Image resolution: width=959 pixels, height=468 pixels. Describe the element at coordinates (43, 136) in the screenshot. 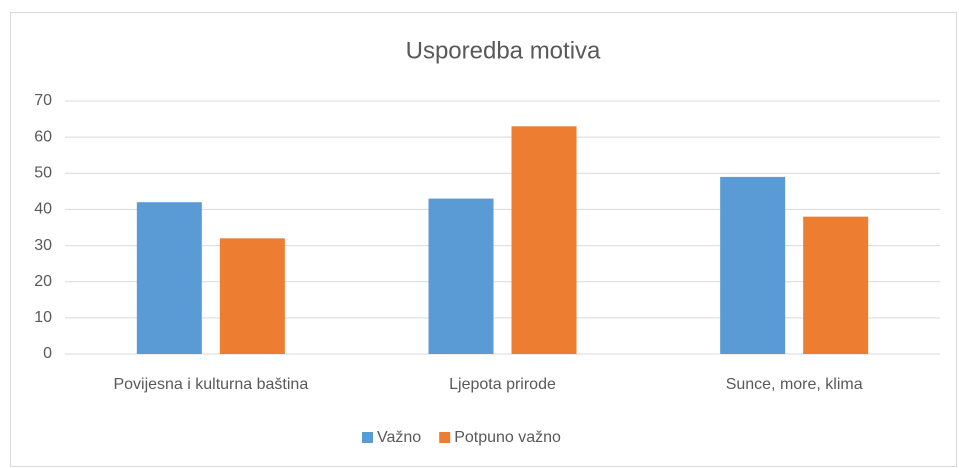

I see `y-tick-label: 60` at that location.